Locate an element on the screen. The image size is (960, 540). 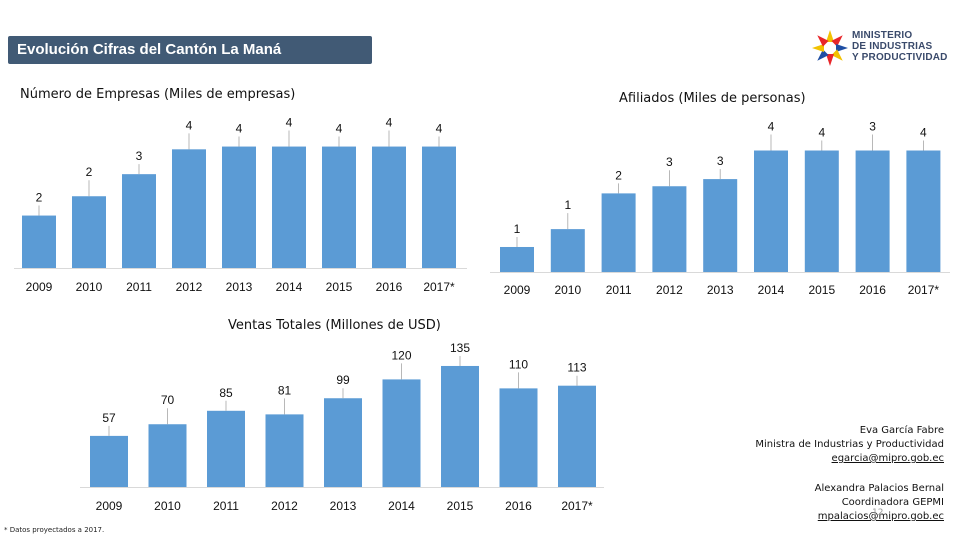
ventas-bar-2013 is located at coordinates (343, 442).